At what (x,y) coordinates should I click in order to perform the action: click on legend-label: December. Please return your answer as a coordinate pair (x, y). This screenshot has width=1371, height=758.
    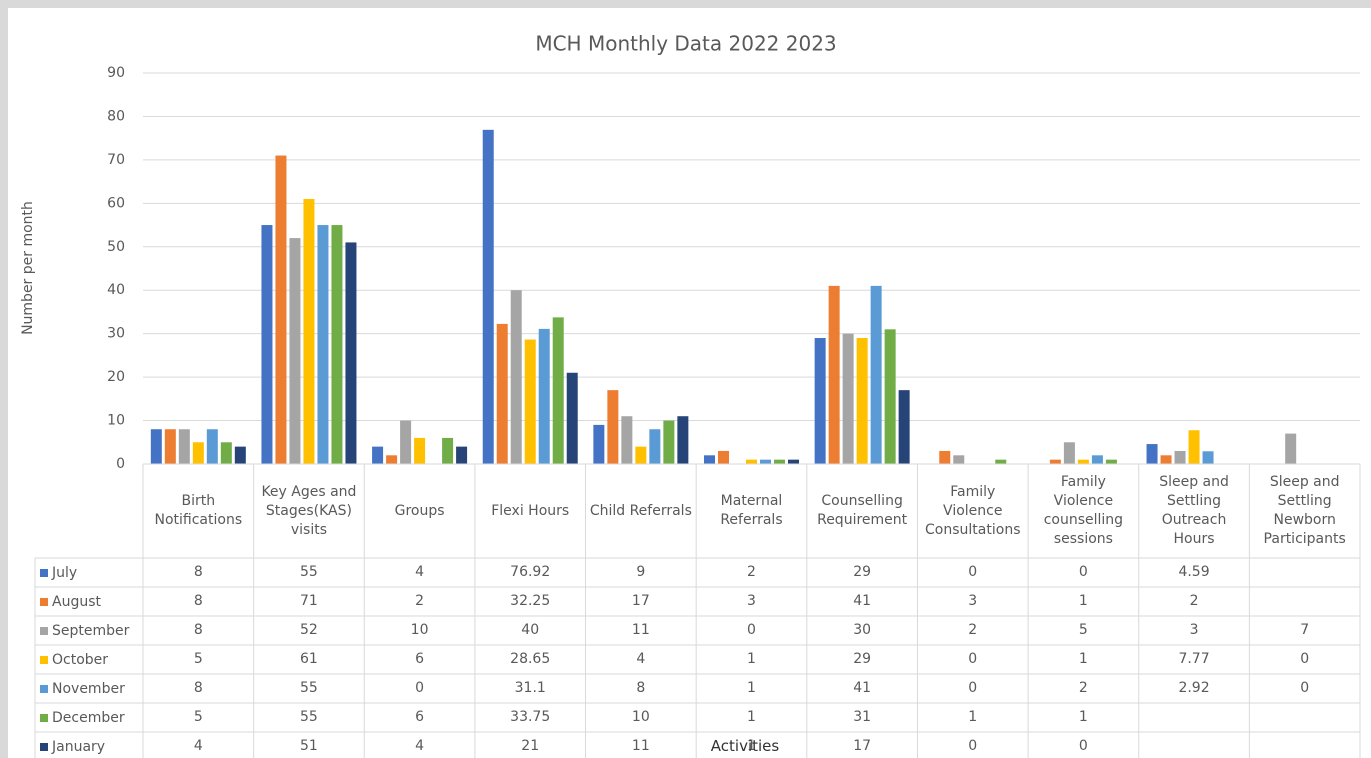
    Looking at the image, I should click on (88, 717).